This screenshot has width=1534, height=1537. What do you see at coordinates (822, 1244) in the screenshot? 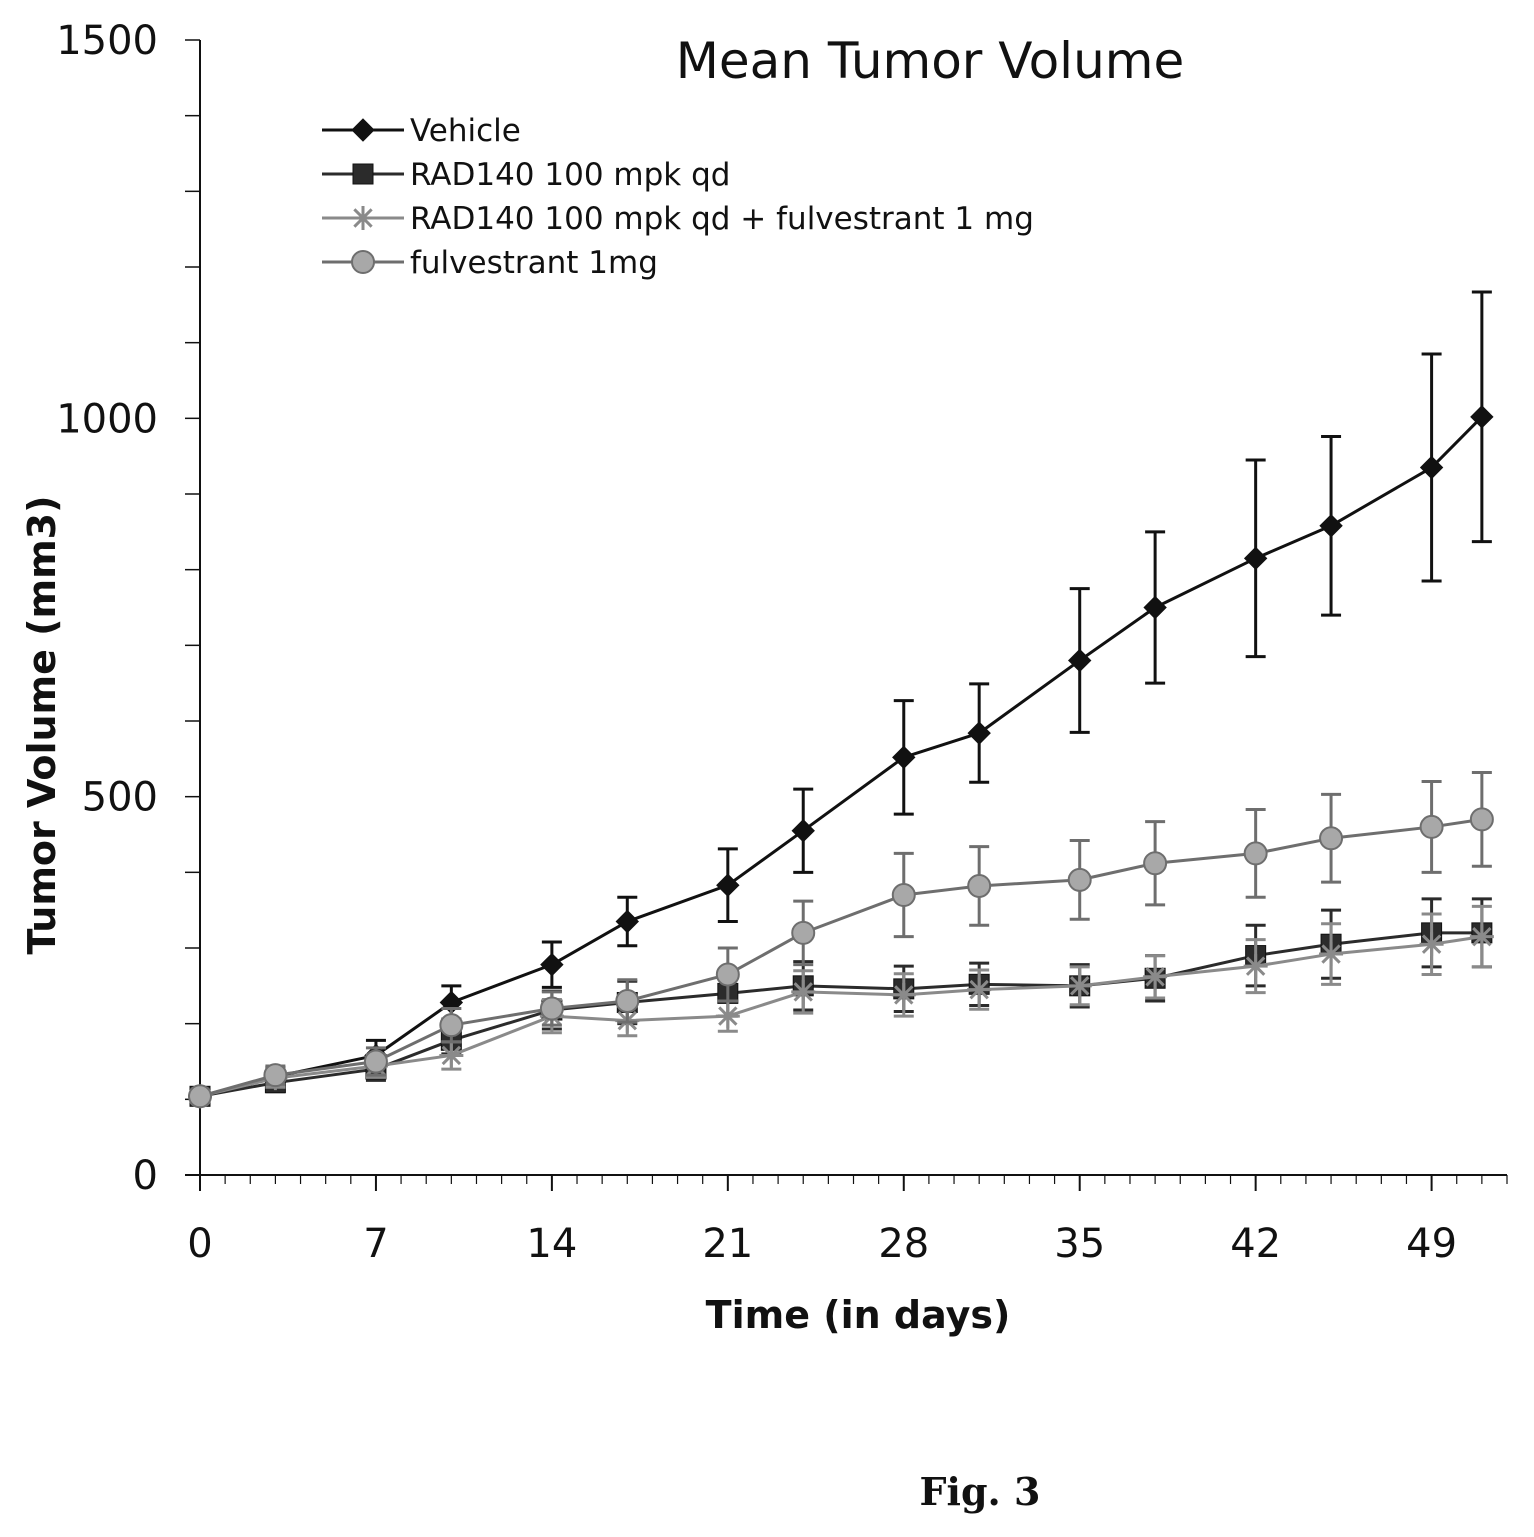
I see `x-tick-labels: 0 7 14 21 28 35 42 49` at bounding box center [822, 1244].